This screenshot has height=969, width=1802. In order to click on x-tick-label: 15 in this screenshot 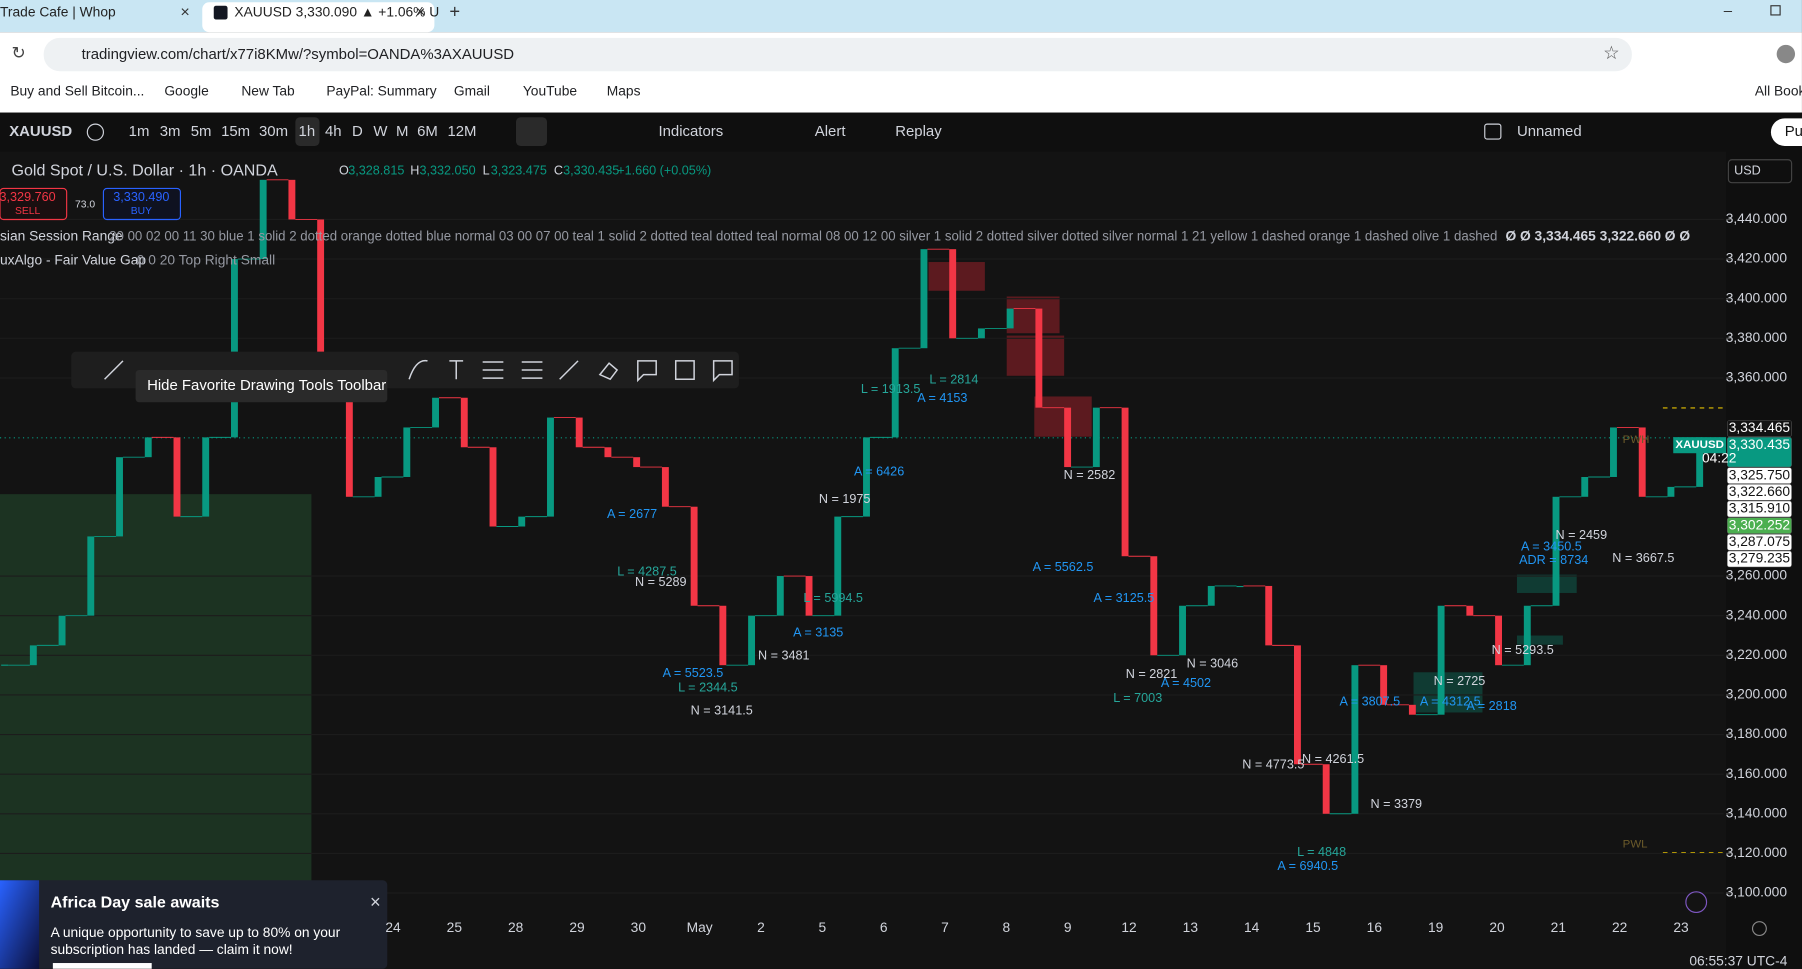, I will do `click(1313, 927)`.